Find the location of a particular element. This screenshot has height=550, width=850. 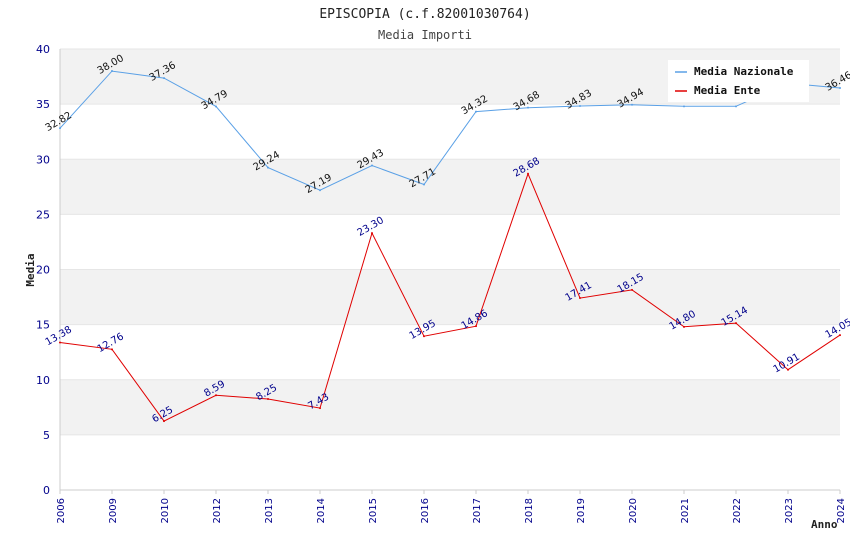

x-tick-label: 2012 is located at coordinates (217, 510).